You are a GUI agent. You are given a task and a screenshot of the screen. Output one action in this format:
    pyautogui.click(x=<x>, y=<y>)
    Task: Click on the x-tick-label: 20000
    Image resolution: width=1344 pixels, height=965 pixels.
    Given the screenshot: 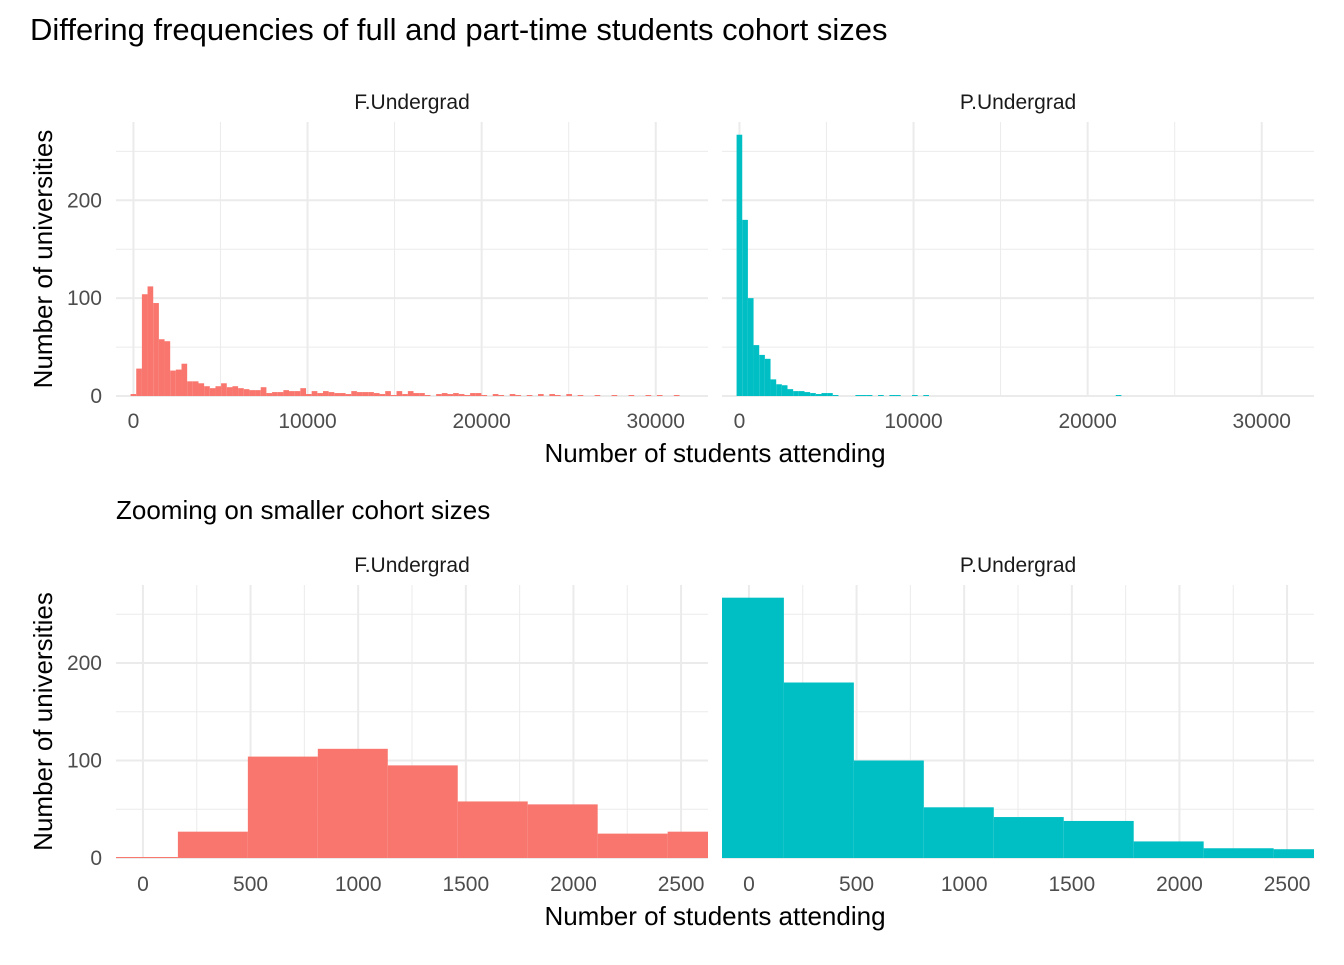 What is the action you would take?
    pyautogui.click(x=1087, y=421)
    